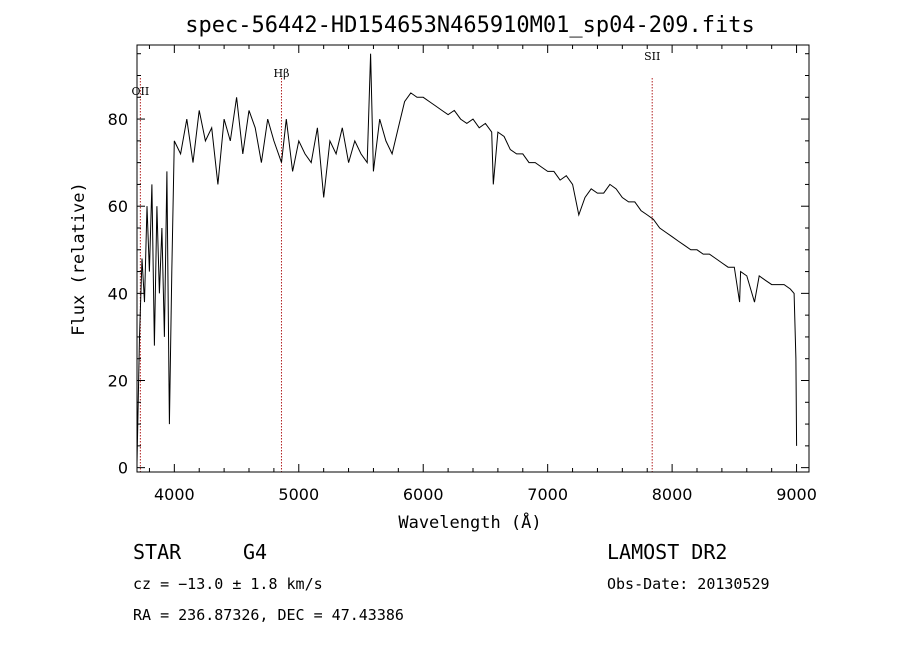 The height and width of the screenshot is (649, 900). I want to click on x-tick-label: 6000, so click(423, 494).